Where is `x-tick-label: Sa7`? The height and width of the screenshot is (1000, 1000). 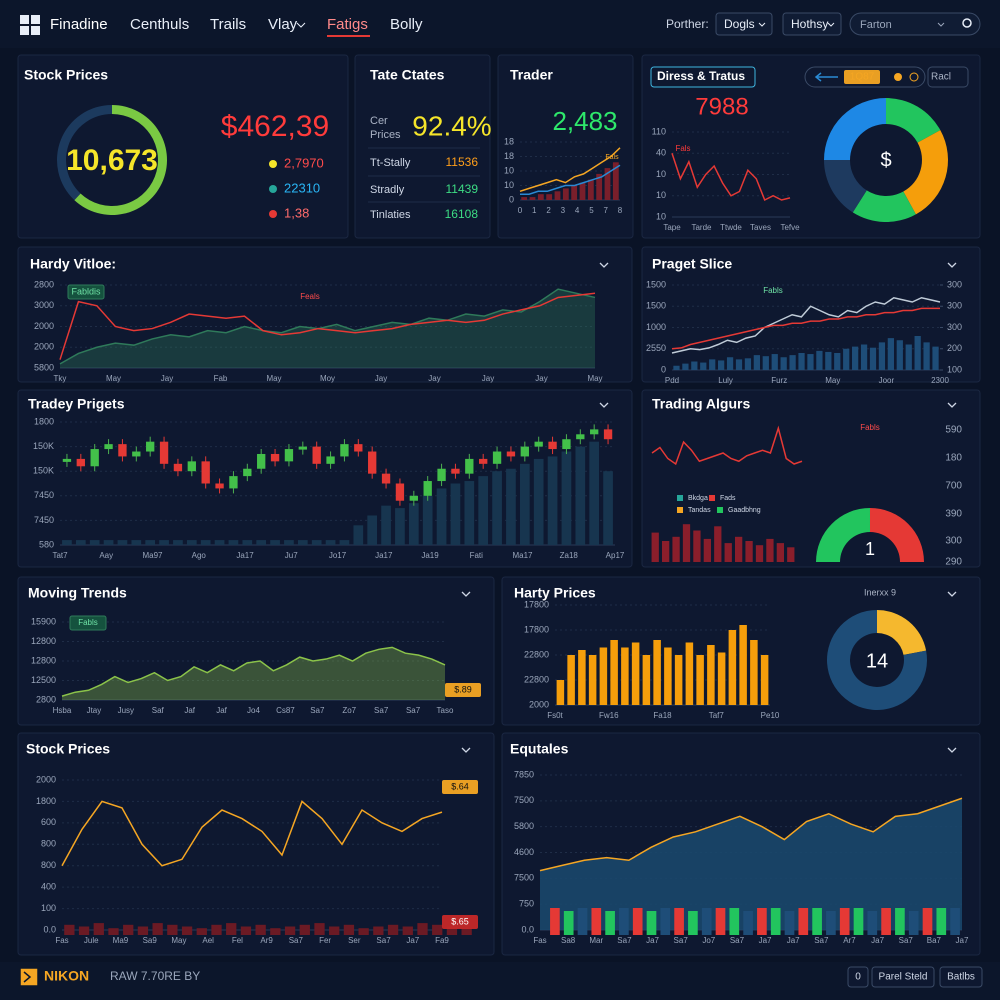
x-tick-label: Sa7 is located at coordinates (317, 710).